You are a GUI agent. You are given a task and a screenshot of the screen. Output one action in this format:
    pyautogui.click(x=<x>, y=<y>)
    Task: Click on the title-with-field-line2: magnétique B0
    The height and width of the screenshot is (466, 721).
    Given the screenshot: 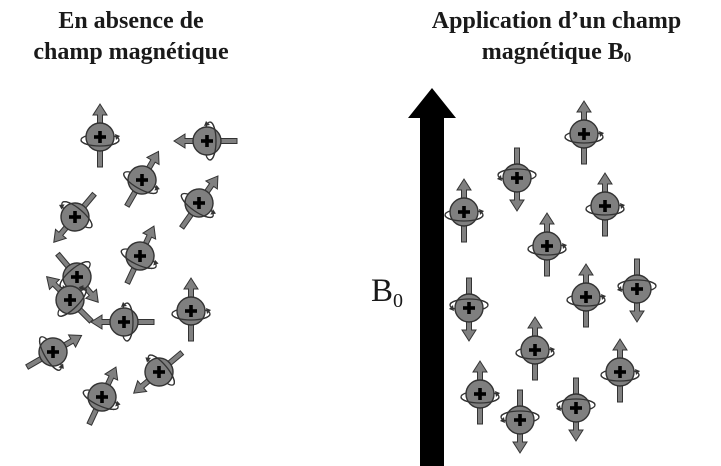 What is the action you would take?
    pyautogui.click(x=556, y=55)
    